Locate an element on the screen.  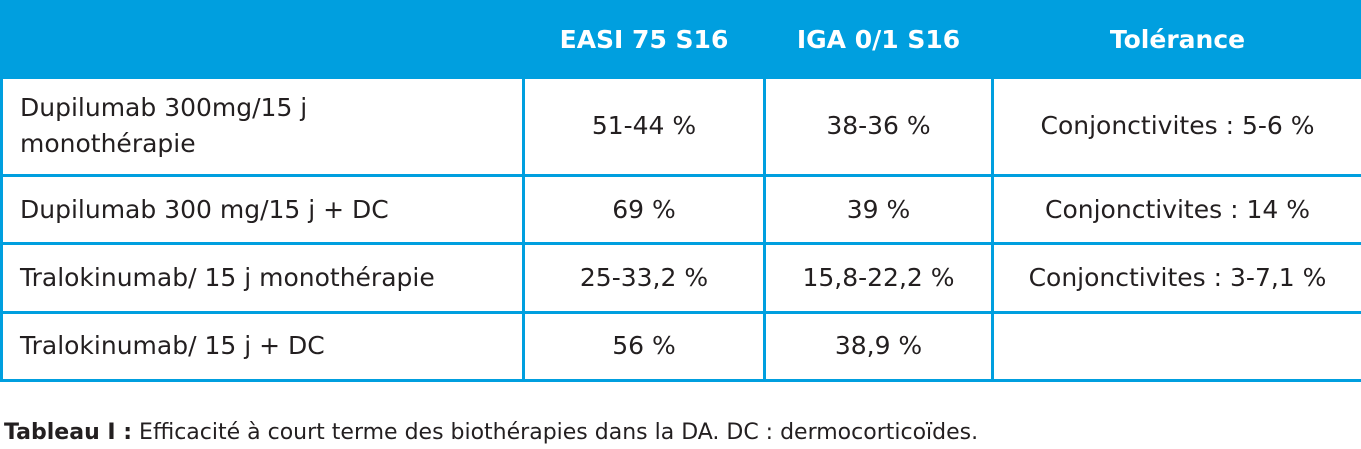
iga-cell: 15,8-22,2 % is located at coordinates (878, 278).